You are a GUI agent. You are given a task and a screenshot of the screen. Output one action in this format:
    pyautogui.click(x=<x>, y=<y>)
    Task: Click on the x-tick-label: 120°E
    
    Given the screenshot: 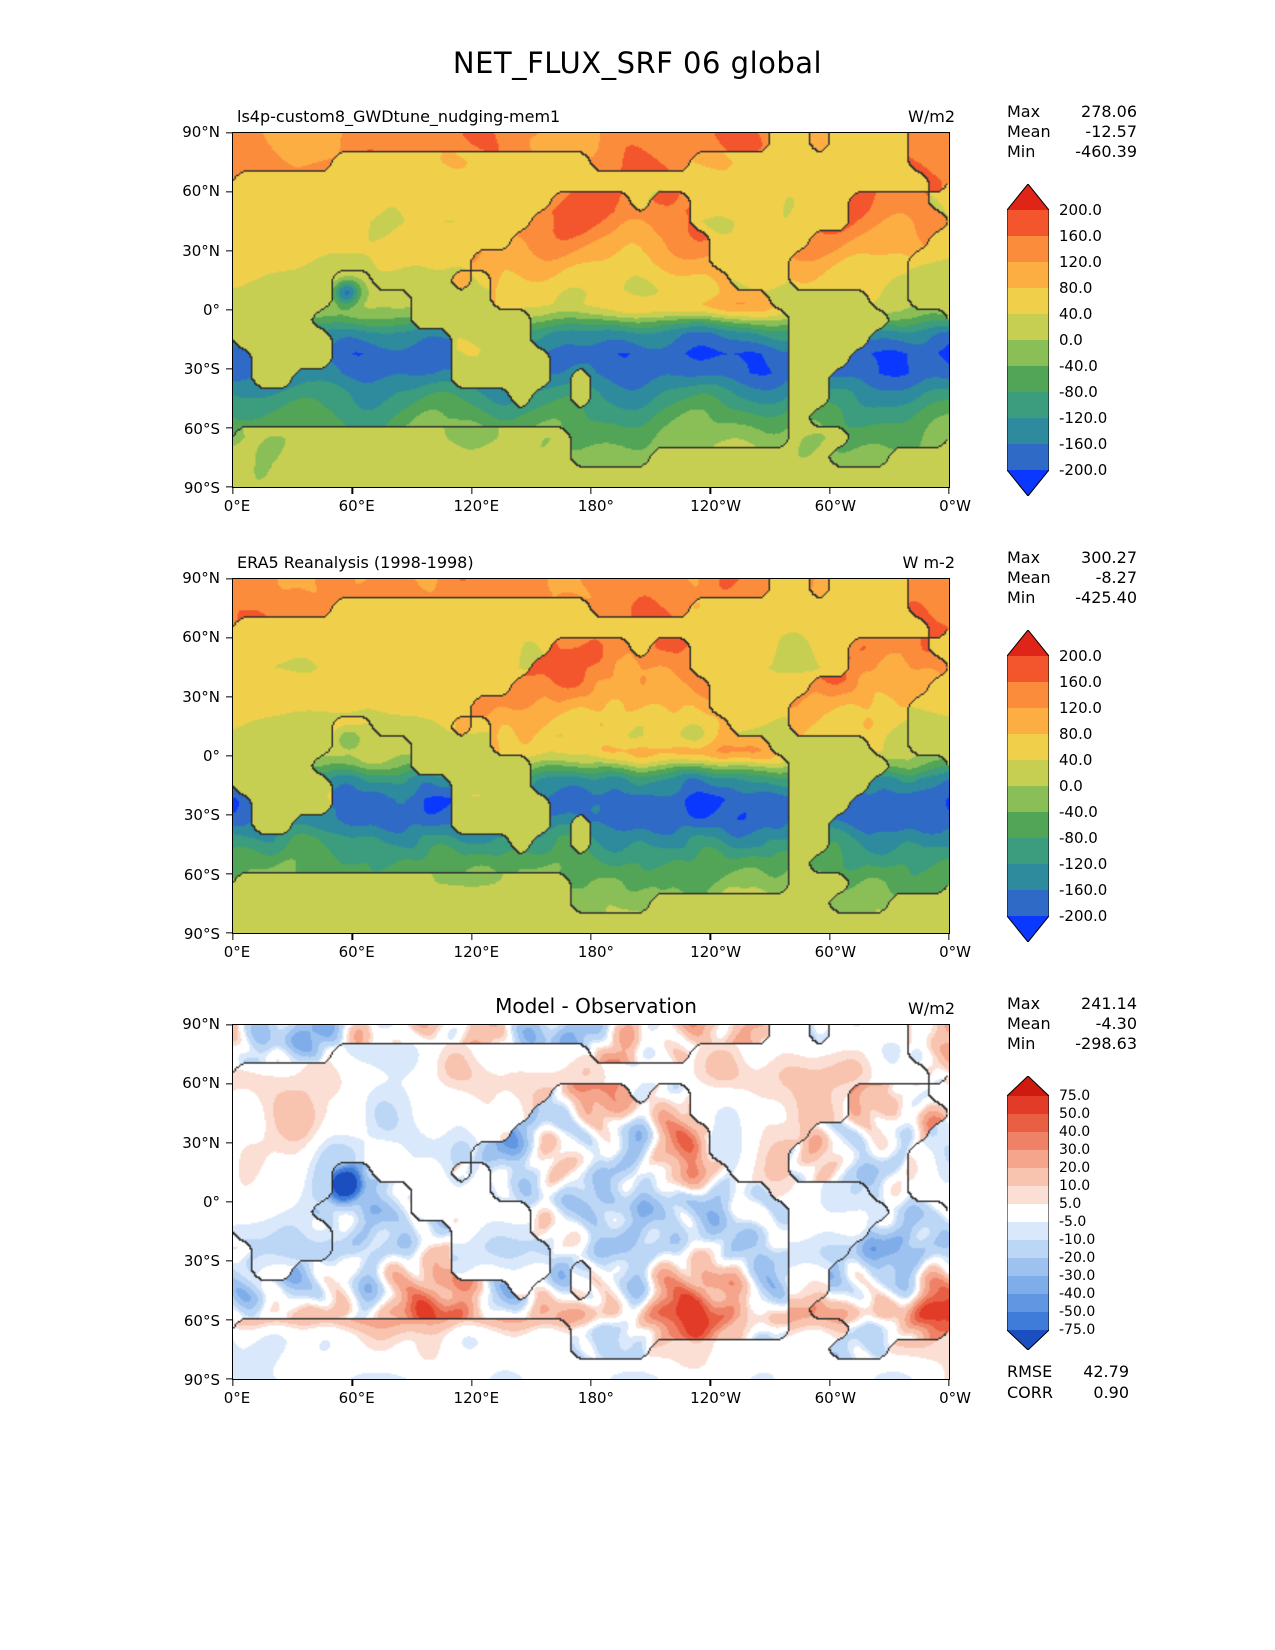 What is the action you would take?
    pyautogui.click(x=476, y=952)
    